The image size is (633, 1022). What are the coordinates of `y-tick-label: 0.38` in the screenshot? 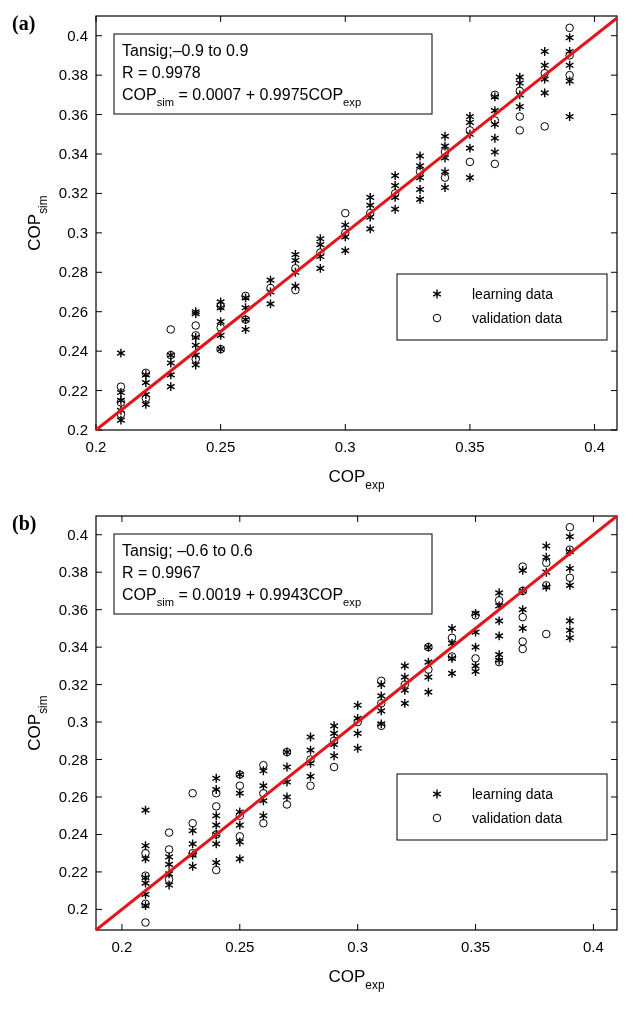 It's located at (73, 572).